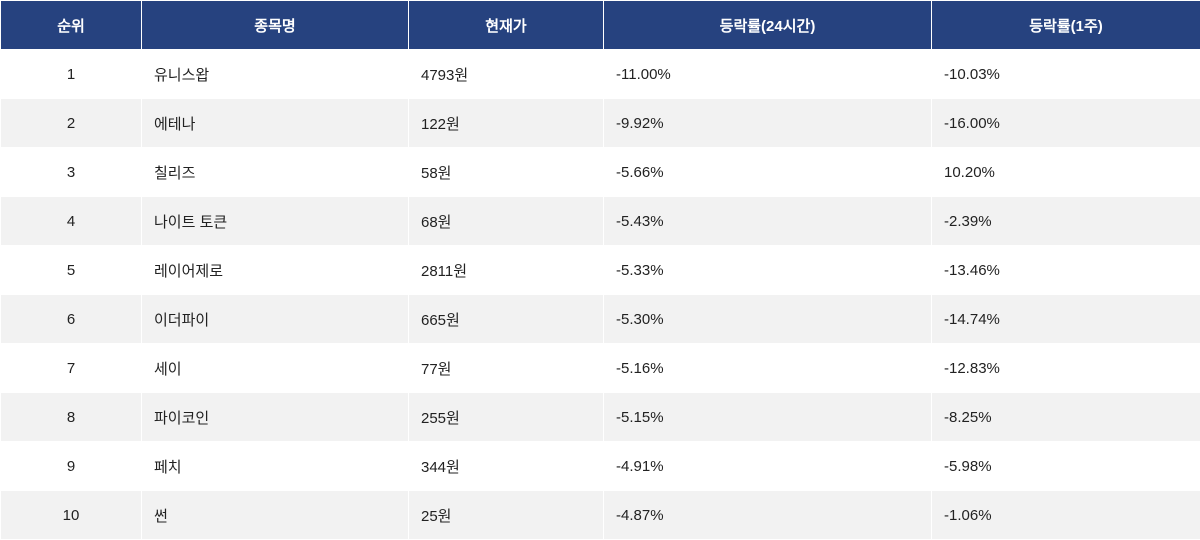  Describe the element at coordinates (275, 417) in the screenshot. I see `table-cell: 파이코인` at that location.